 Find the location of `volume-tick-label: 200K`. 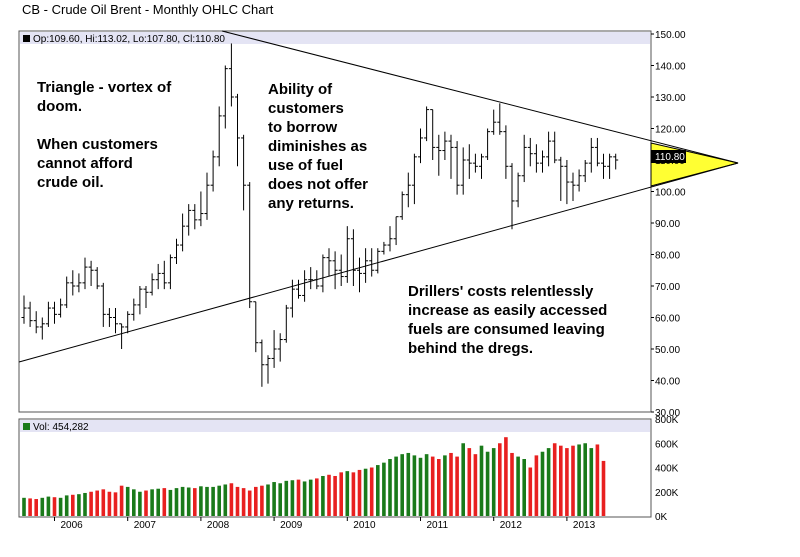

volume-tick-label: 200K is located at coordinates (667, 493).